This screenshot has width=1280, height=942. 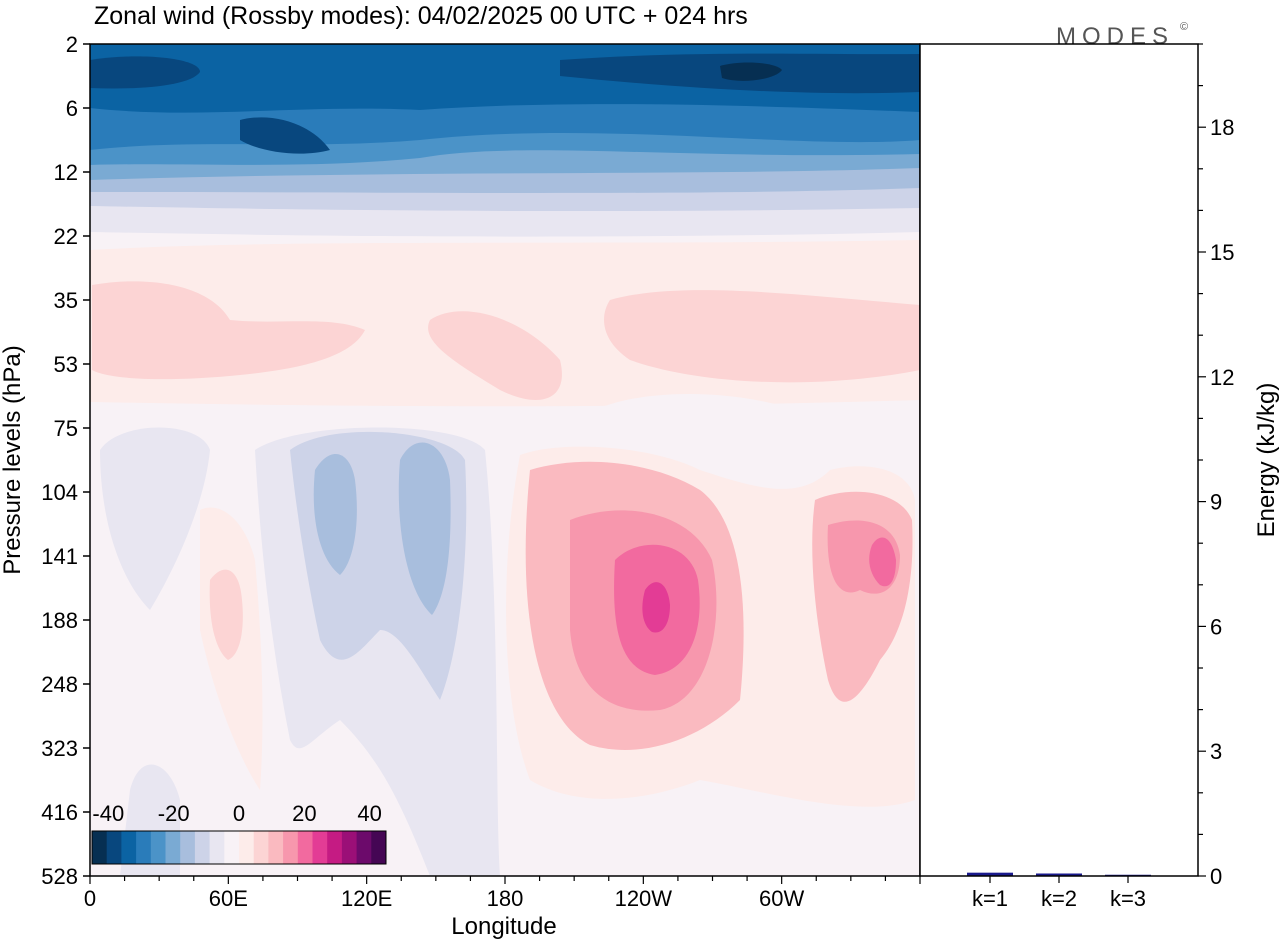 I want to click on logo-copyright-mark: ©, so click(x=1184, y=27).